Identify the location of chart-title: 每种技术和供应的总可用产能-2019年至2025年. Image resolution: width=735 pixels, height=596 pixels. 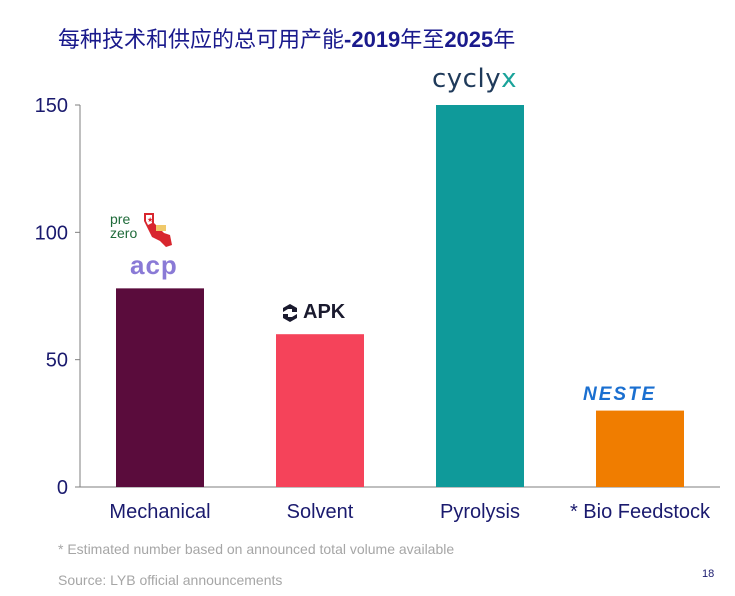
(287, 39).